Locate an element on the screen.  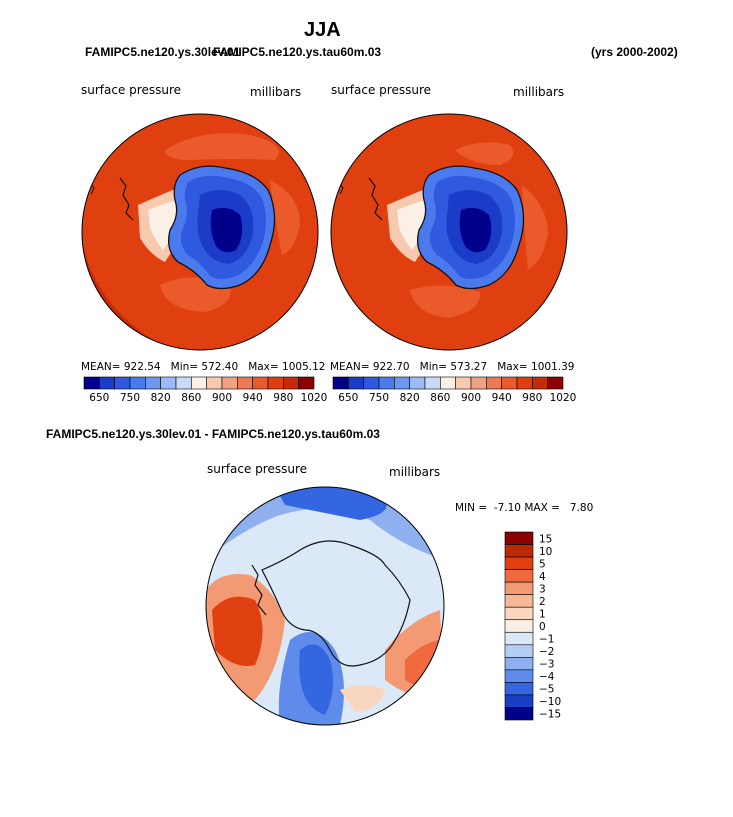
colorbar-tick-label: −15 is located at coordinates (550, 715).